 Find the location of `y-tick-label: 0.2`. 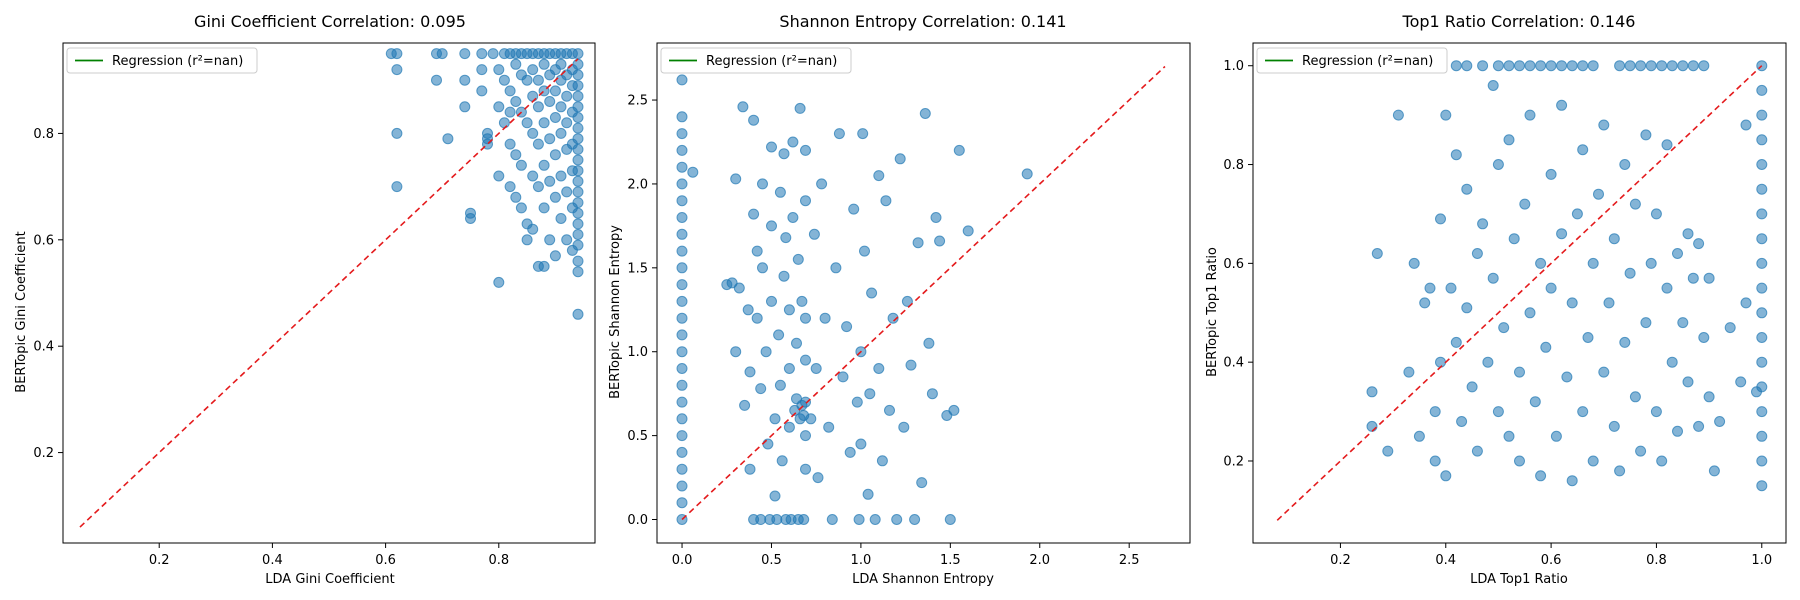

y-tick-label: 0.2 is located at coordinates (1233, 461).